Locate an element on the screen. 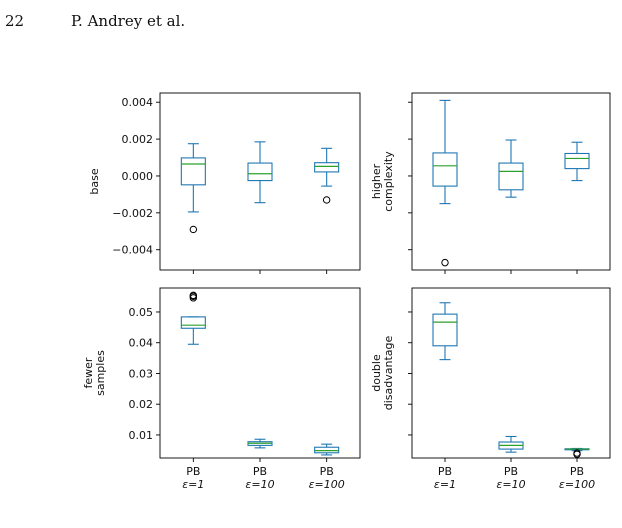  x-tick-label-bottom-left: ε=100 is located at coordinates (327, 484).